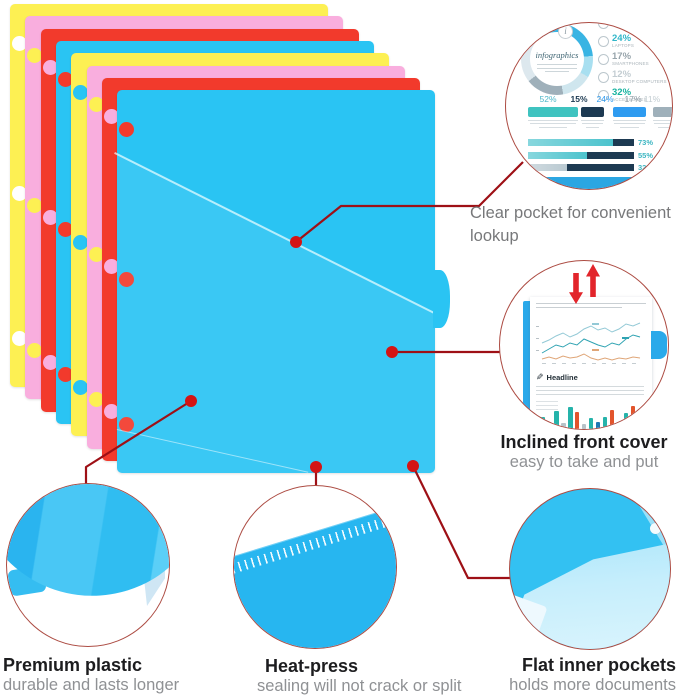  What do you see at coordinates (590, 569) in the screenshot?
I see `callout-circle-flat-pockets` at bounding box center [590, 569].